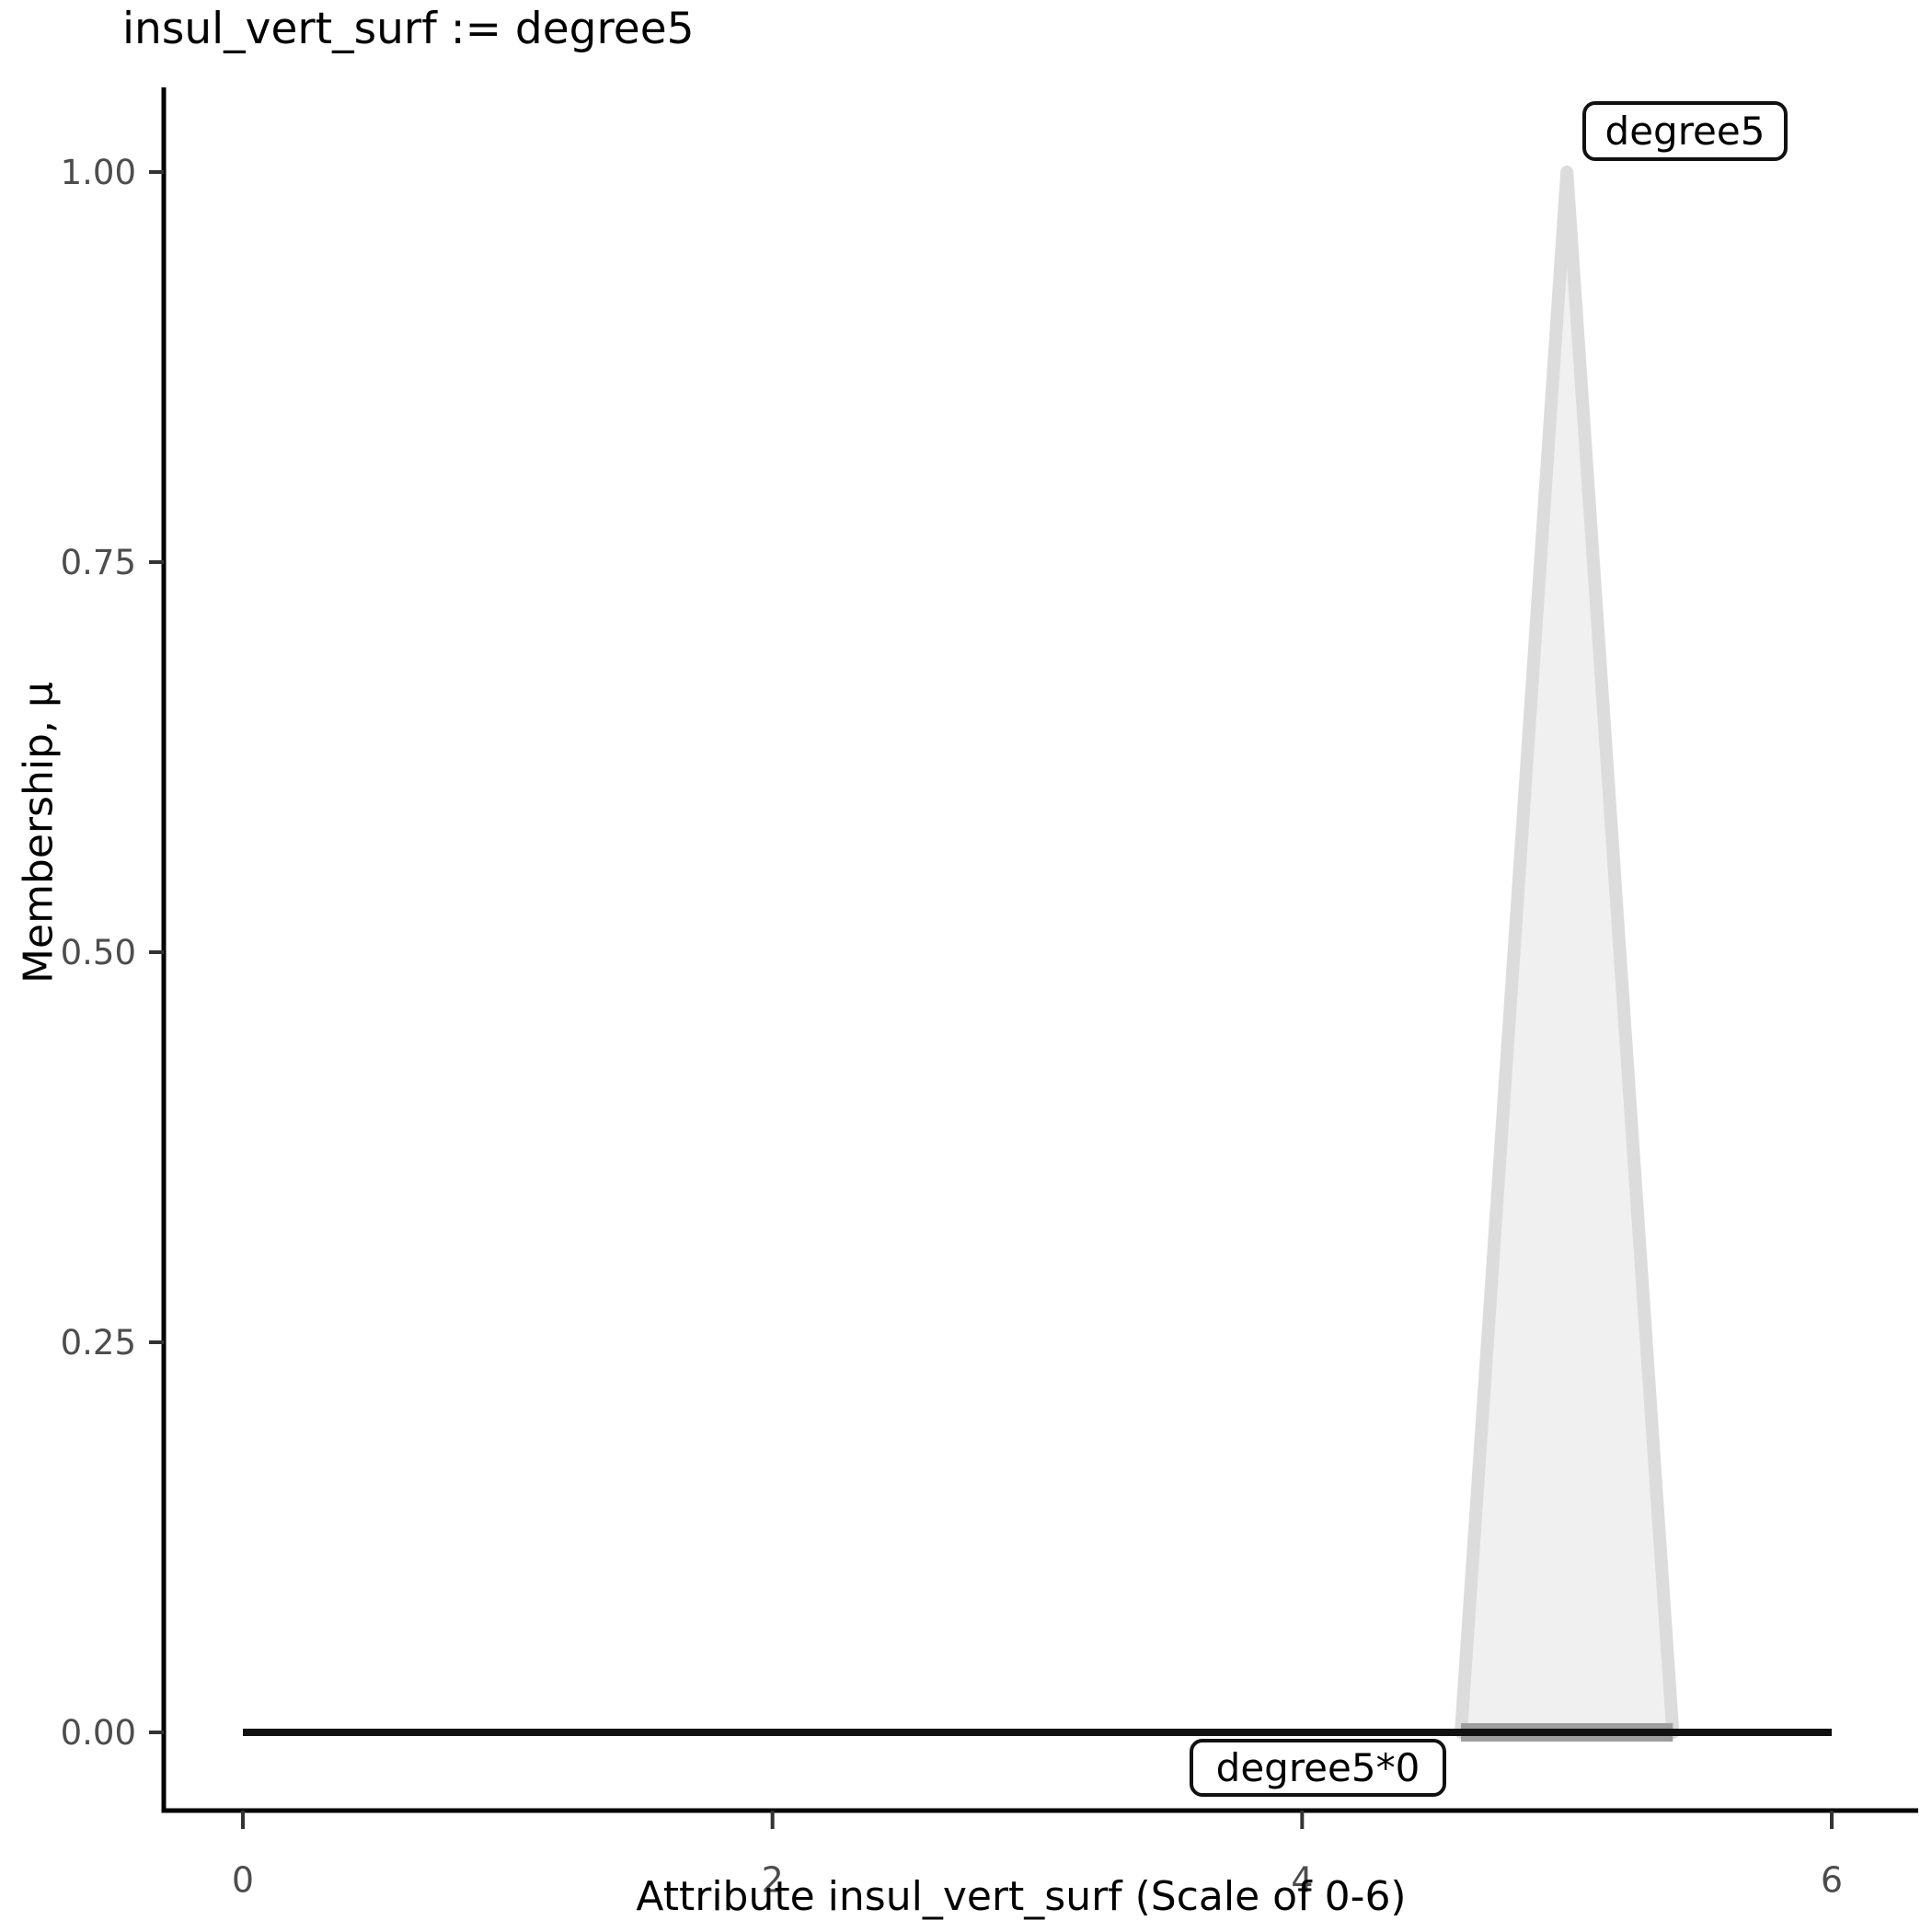 Image resolution: width=1932 pixels, height=1932 pixels. I want to click on y-tick-label: 0.00, so click(98, 1733).